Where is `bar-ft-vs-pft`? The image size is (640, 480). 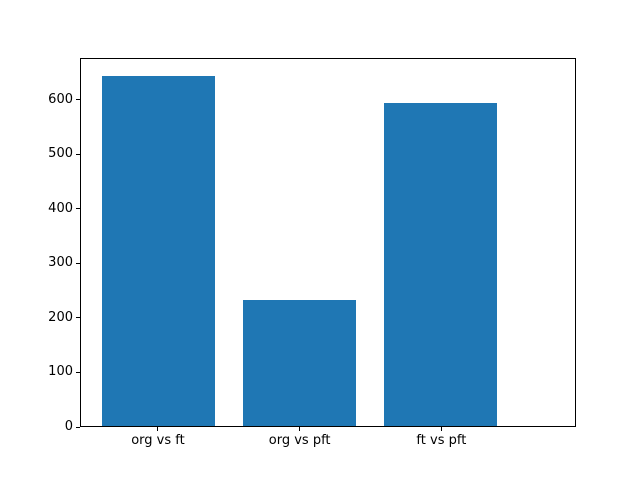
bar-ft-vs-pft is located at coordinates (441, 264).